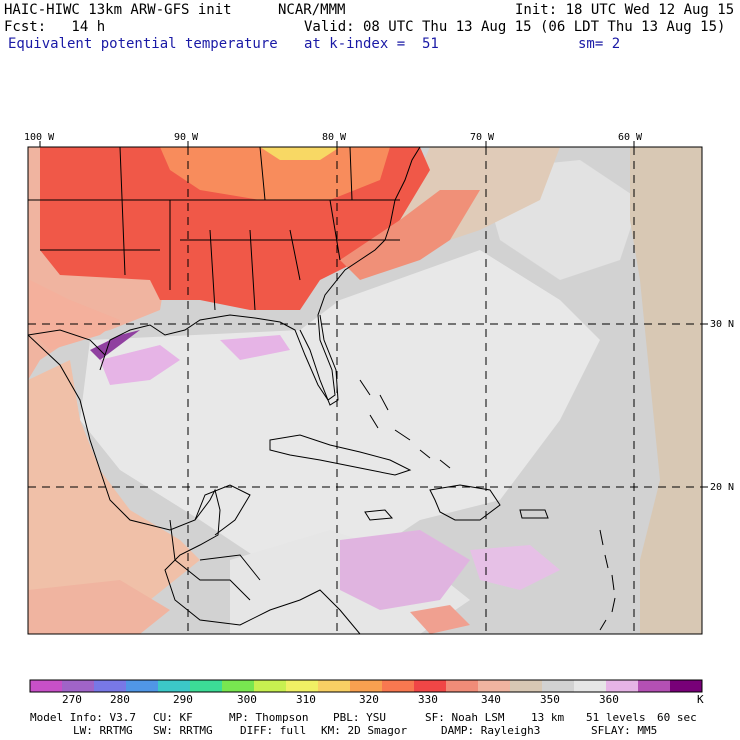  What do you see at coordinates (75, 315) in the screenshot?
I see `field-peach-shelf` at bounding box center [75, 315].